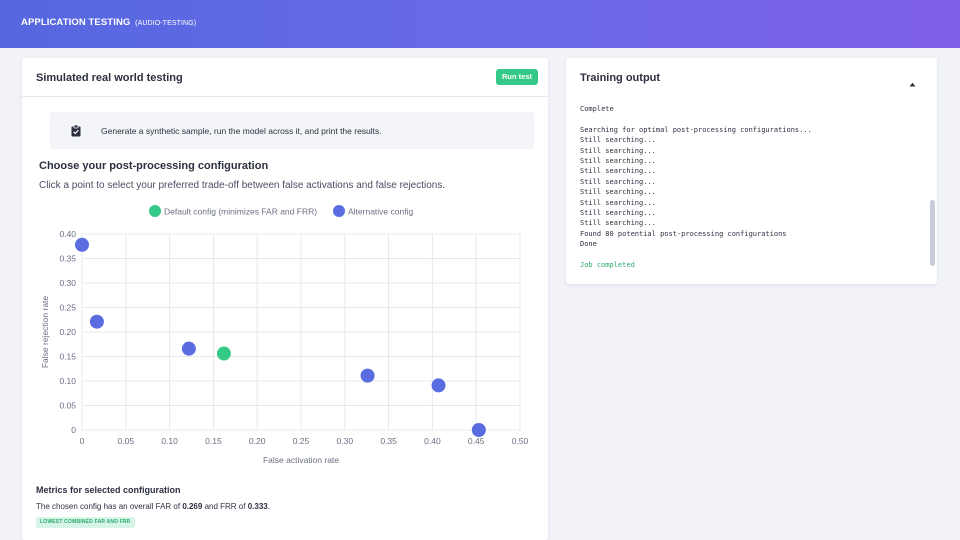  I want to click on x-tick-label: 0.25, so click(301, 441).